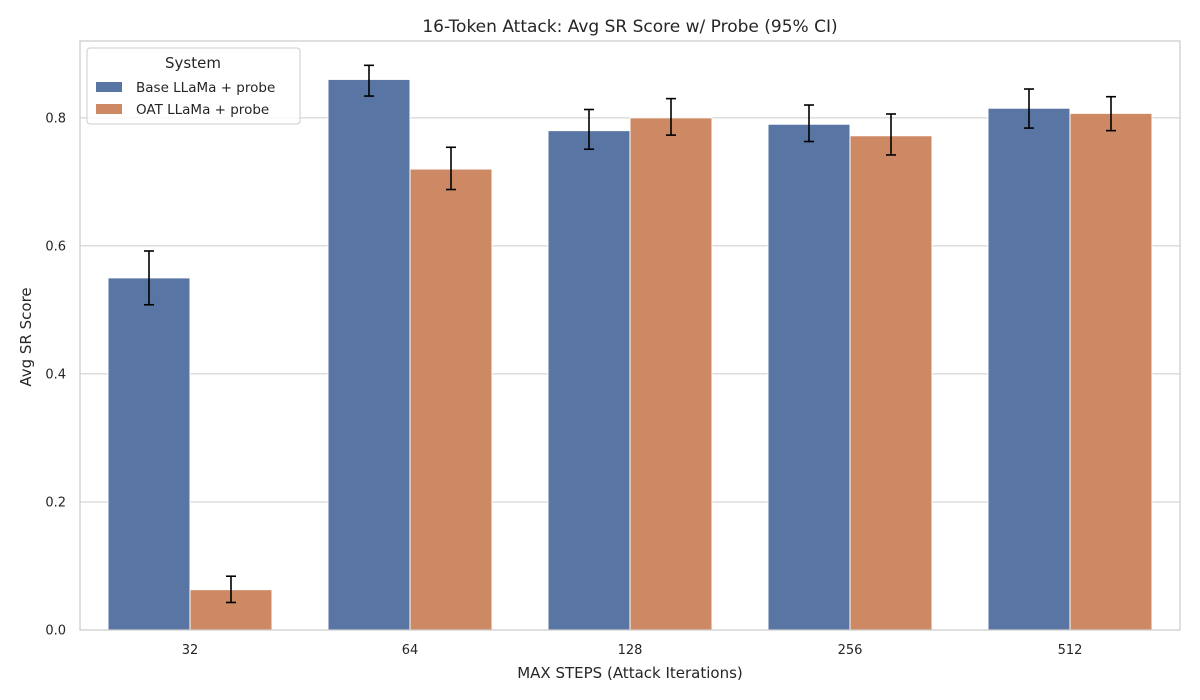  Describe the element at coordinates (1070, 650) in the screenshot. I see `x-tick-label: 512` at that location.